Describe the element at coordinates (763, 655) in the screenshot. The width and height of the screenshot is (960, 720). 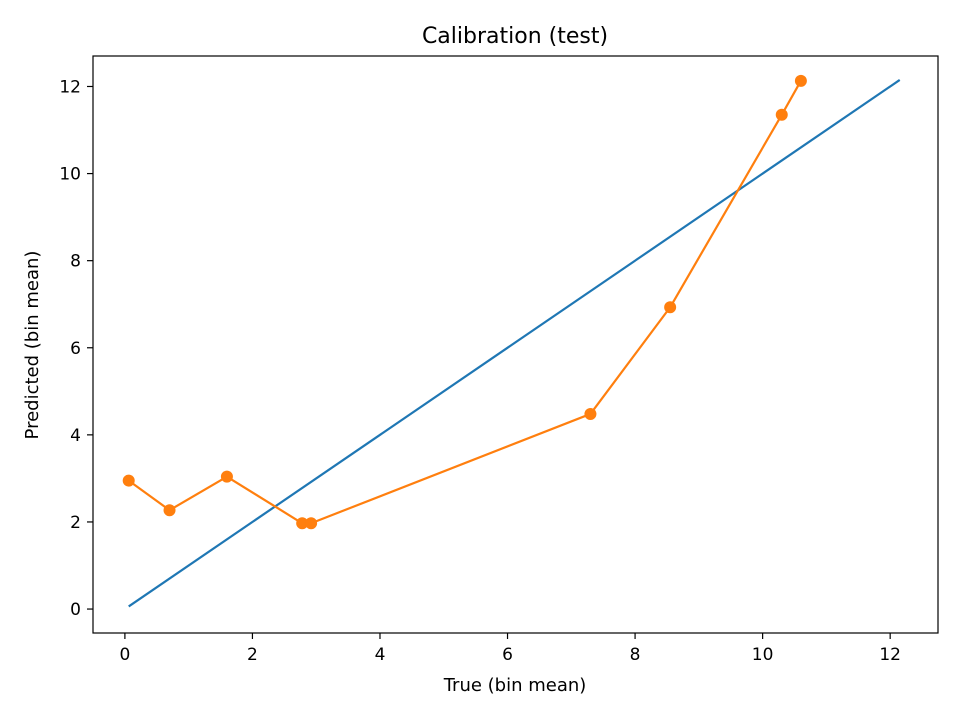
I see `x-tick-label: 10` at that location.